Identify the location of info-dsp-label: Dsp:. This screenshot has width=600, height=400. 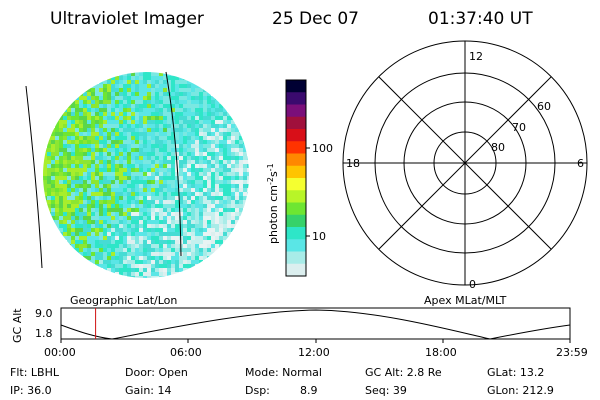
(257, 390).